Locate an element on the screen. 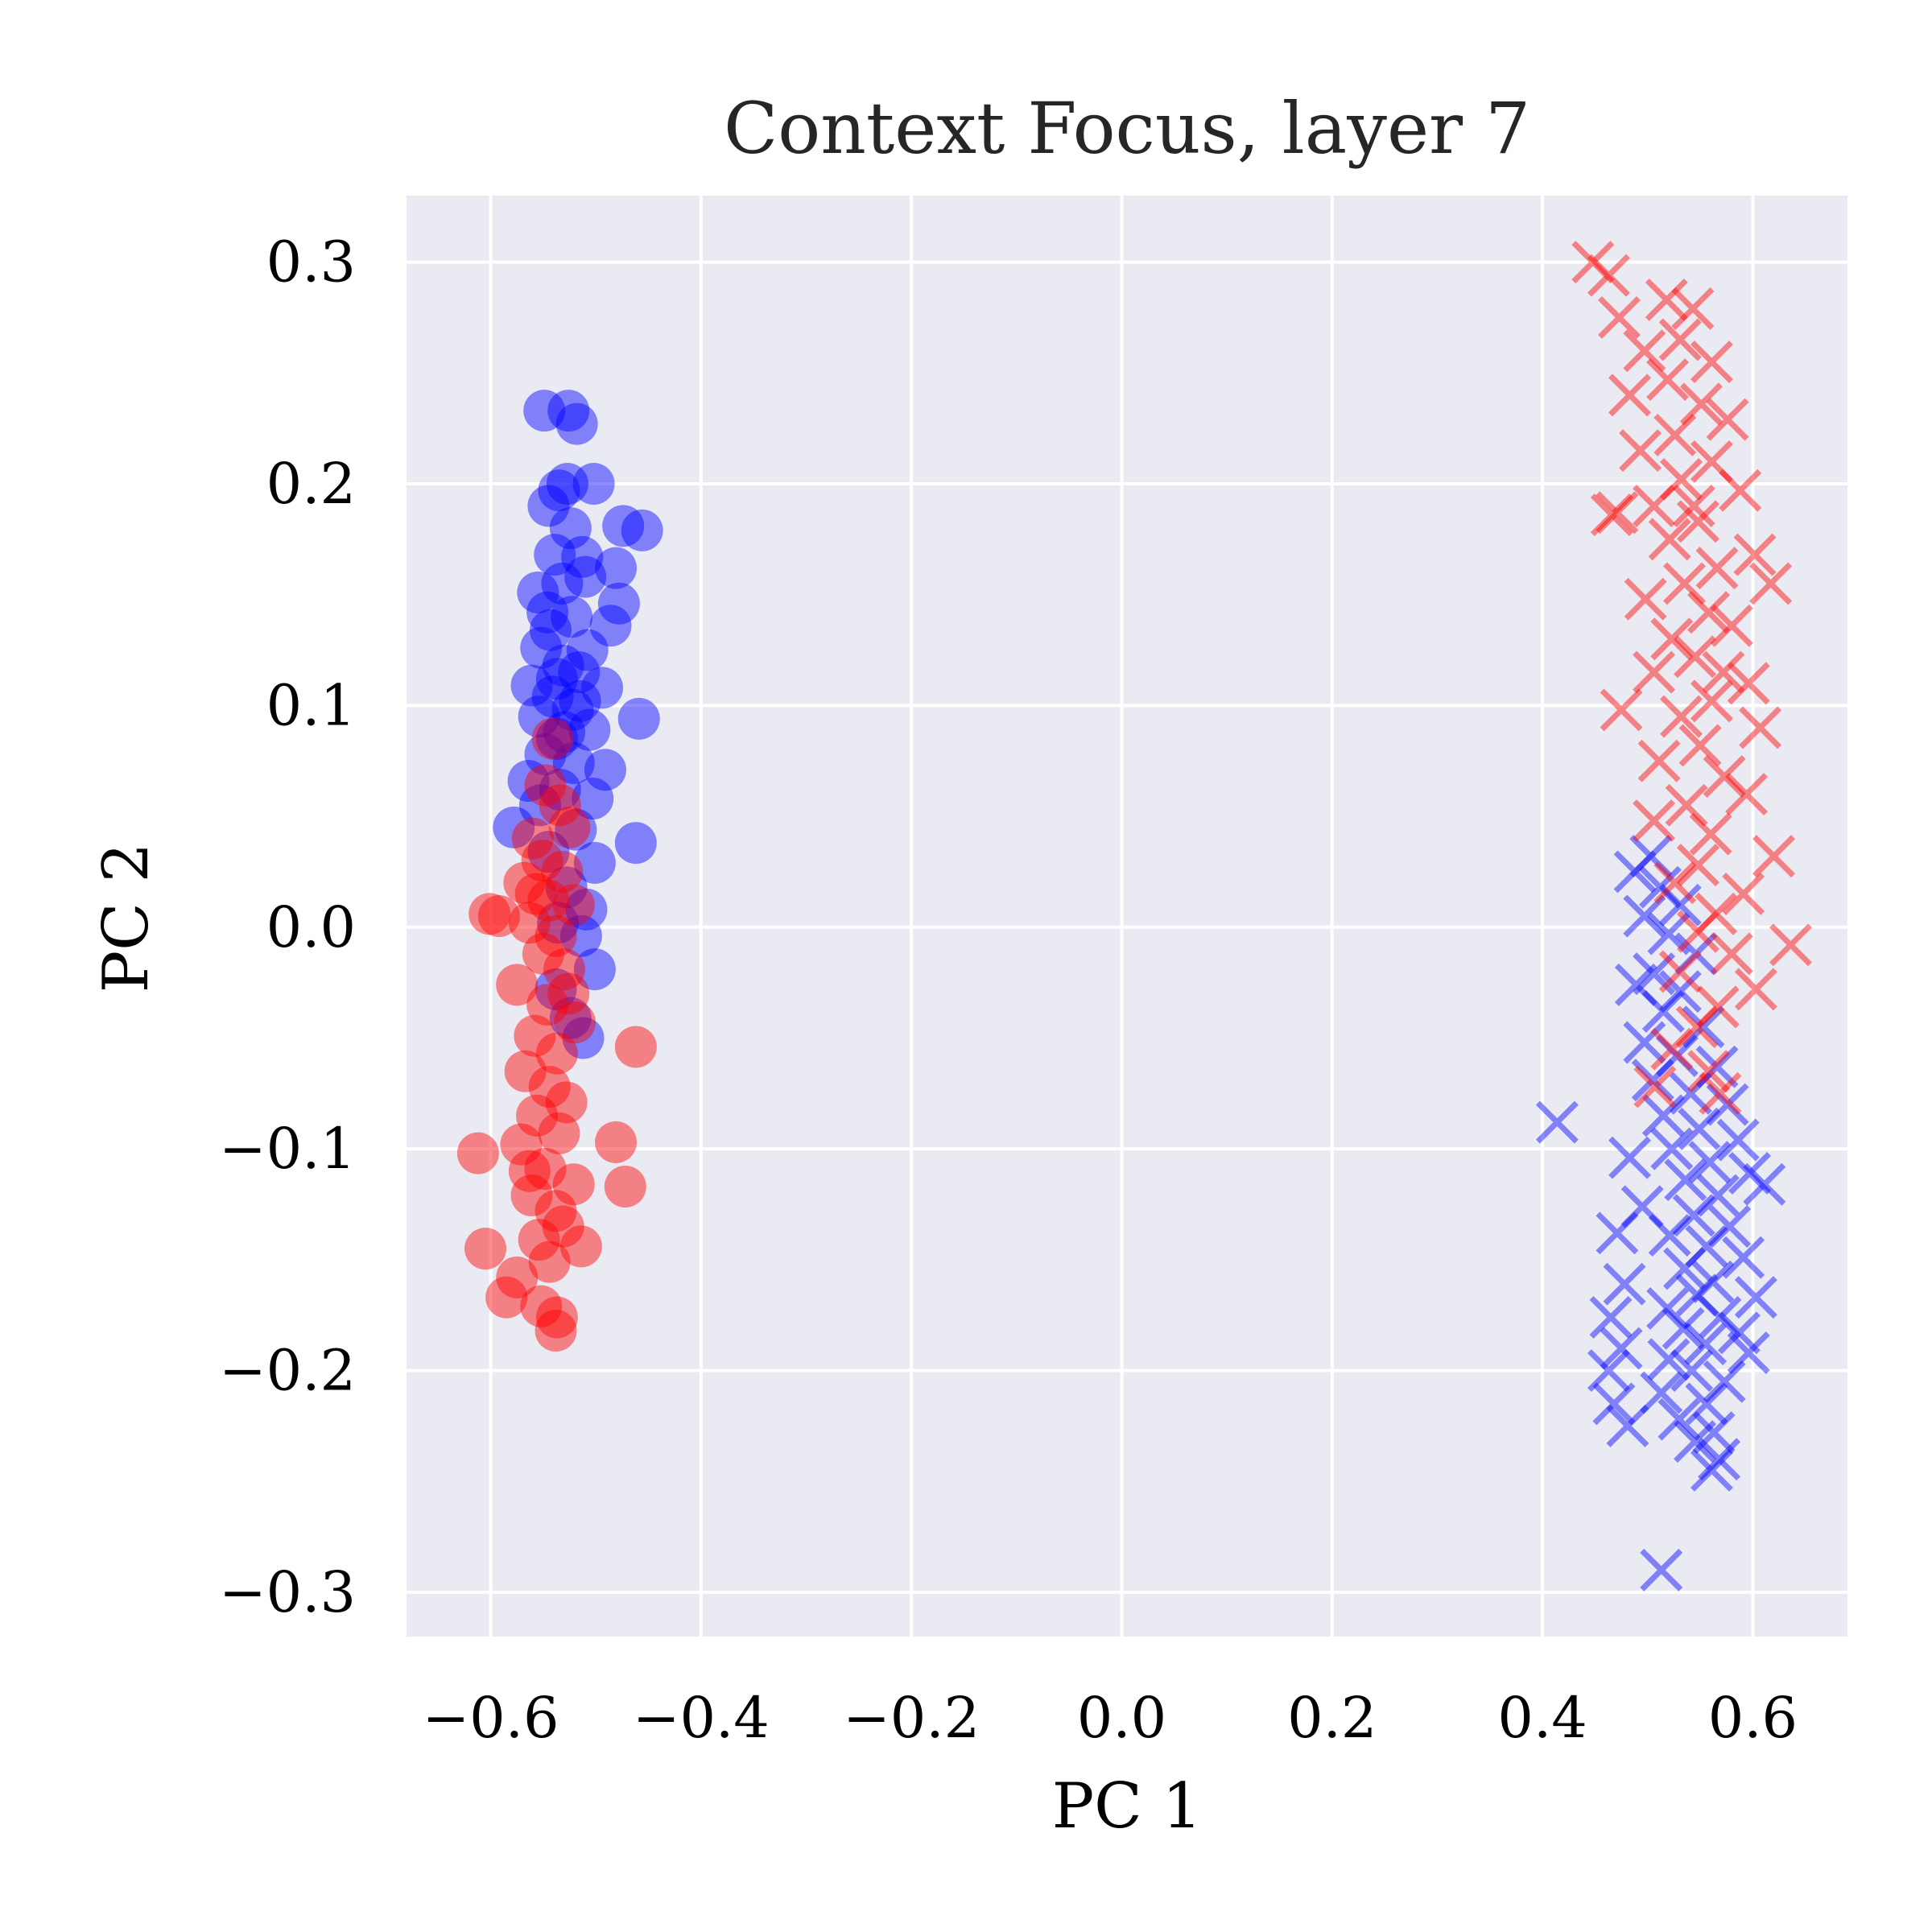  x-tick-label: 0.6 is located at coordinates (1753, 1718).